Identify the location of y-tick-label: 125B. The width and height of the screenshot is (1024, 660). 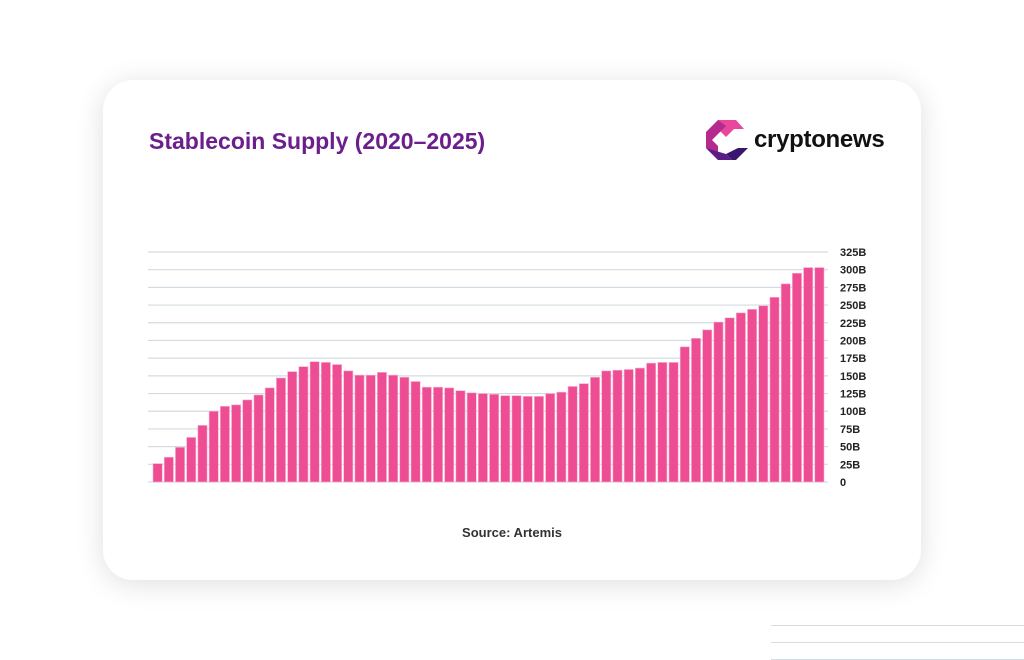
(853, 395).